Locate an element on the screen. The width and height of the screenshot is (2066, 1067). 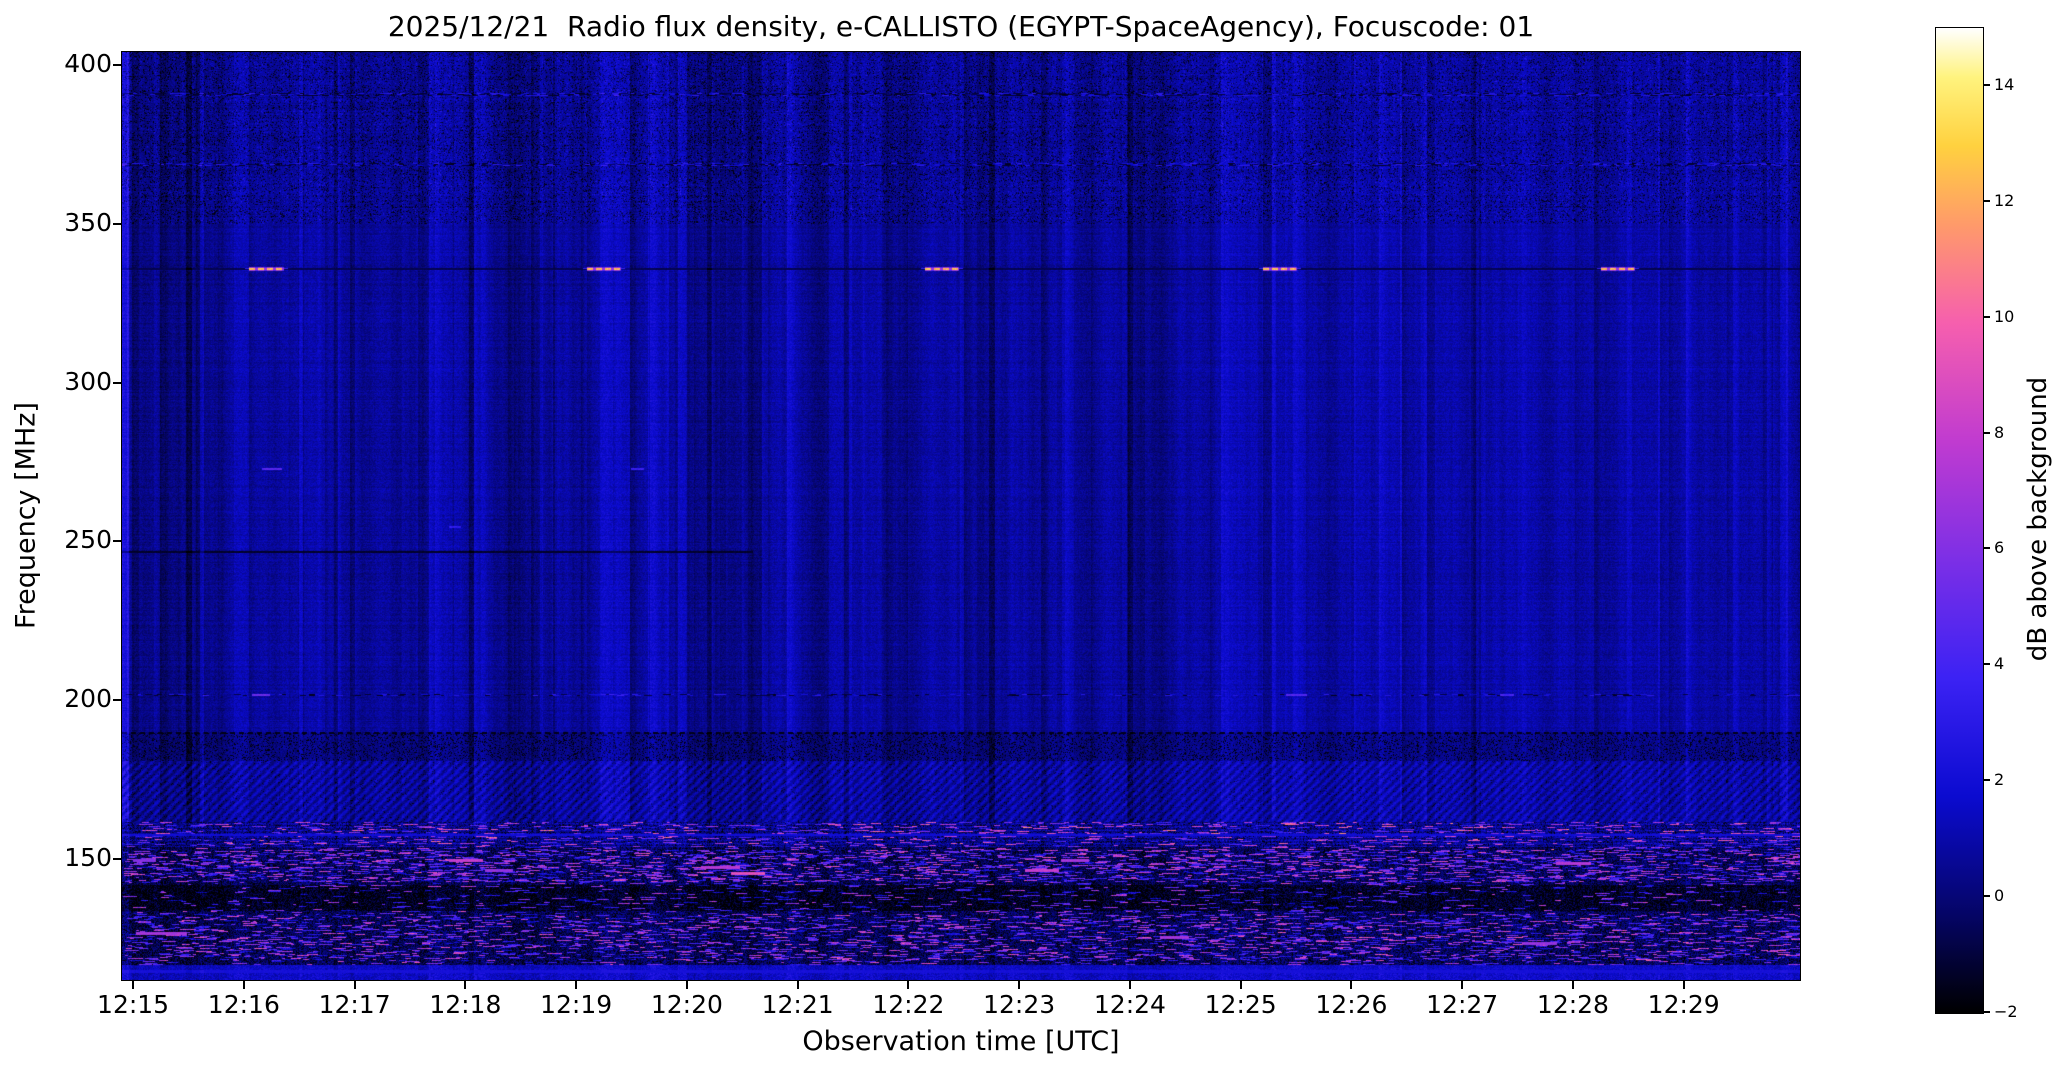
x-axis-label: Observation time [UTC] is located at coordinates (961, 1041).